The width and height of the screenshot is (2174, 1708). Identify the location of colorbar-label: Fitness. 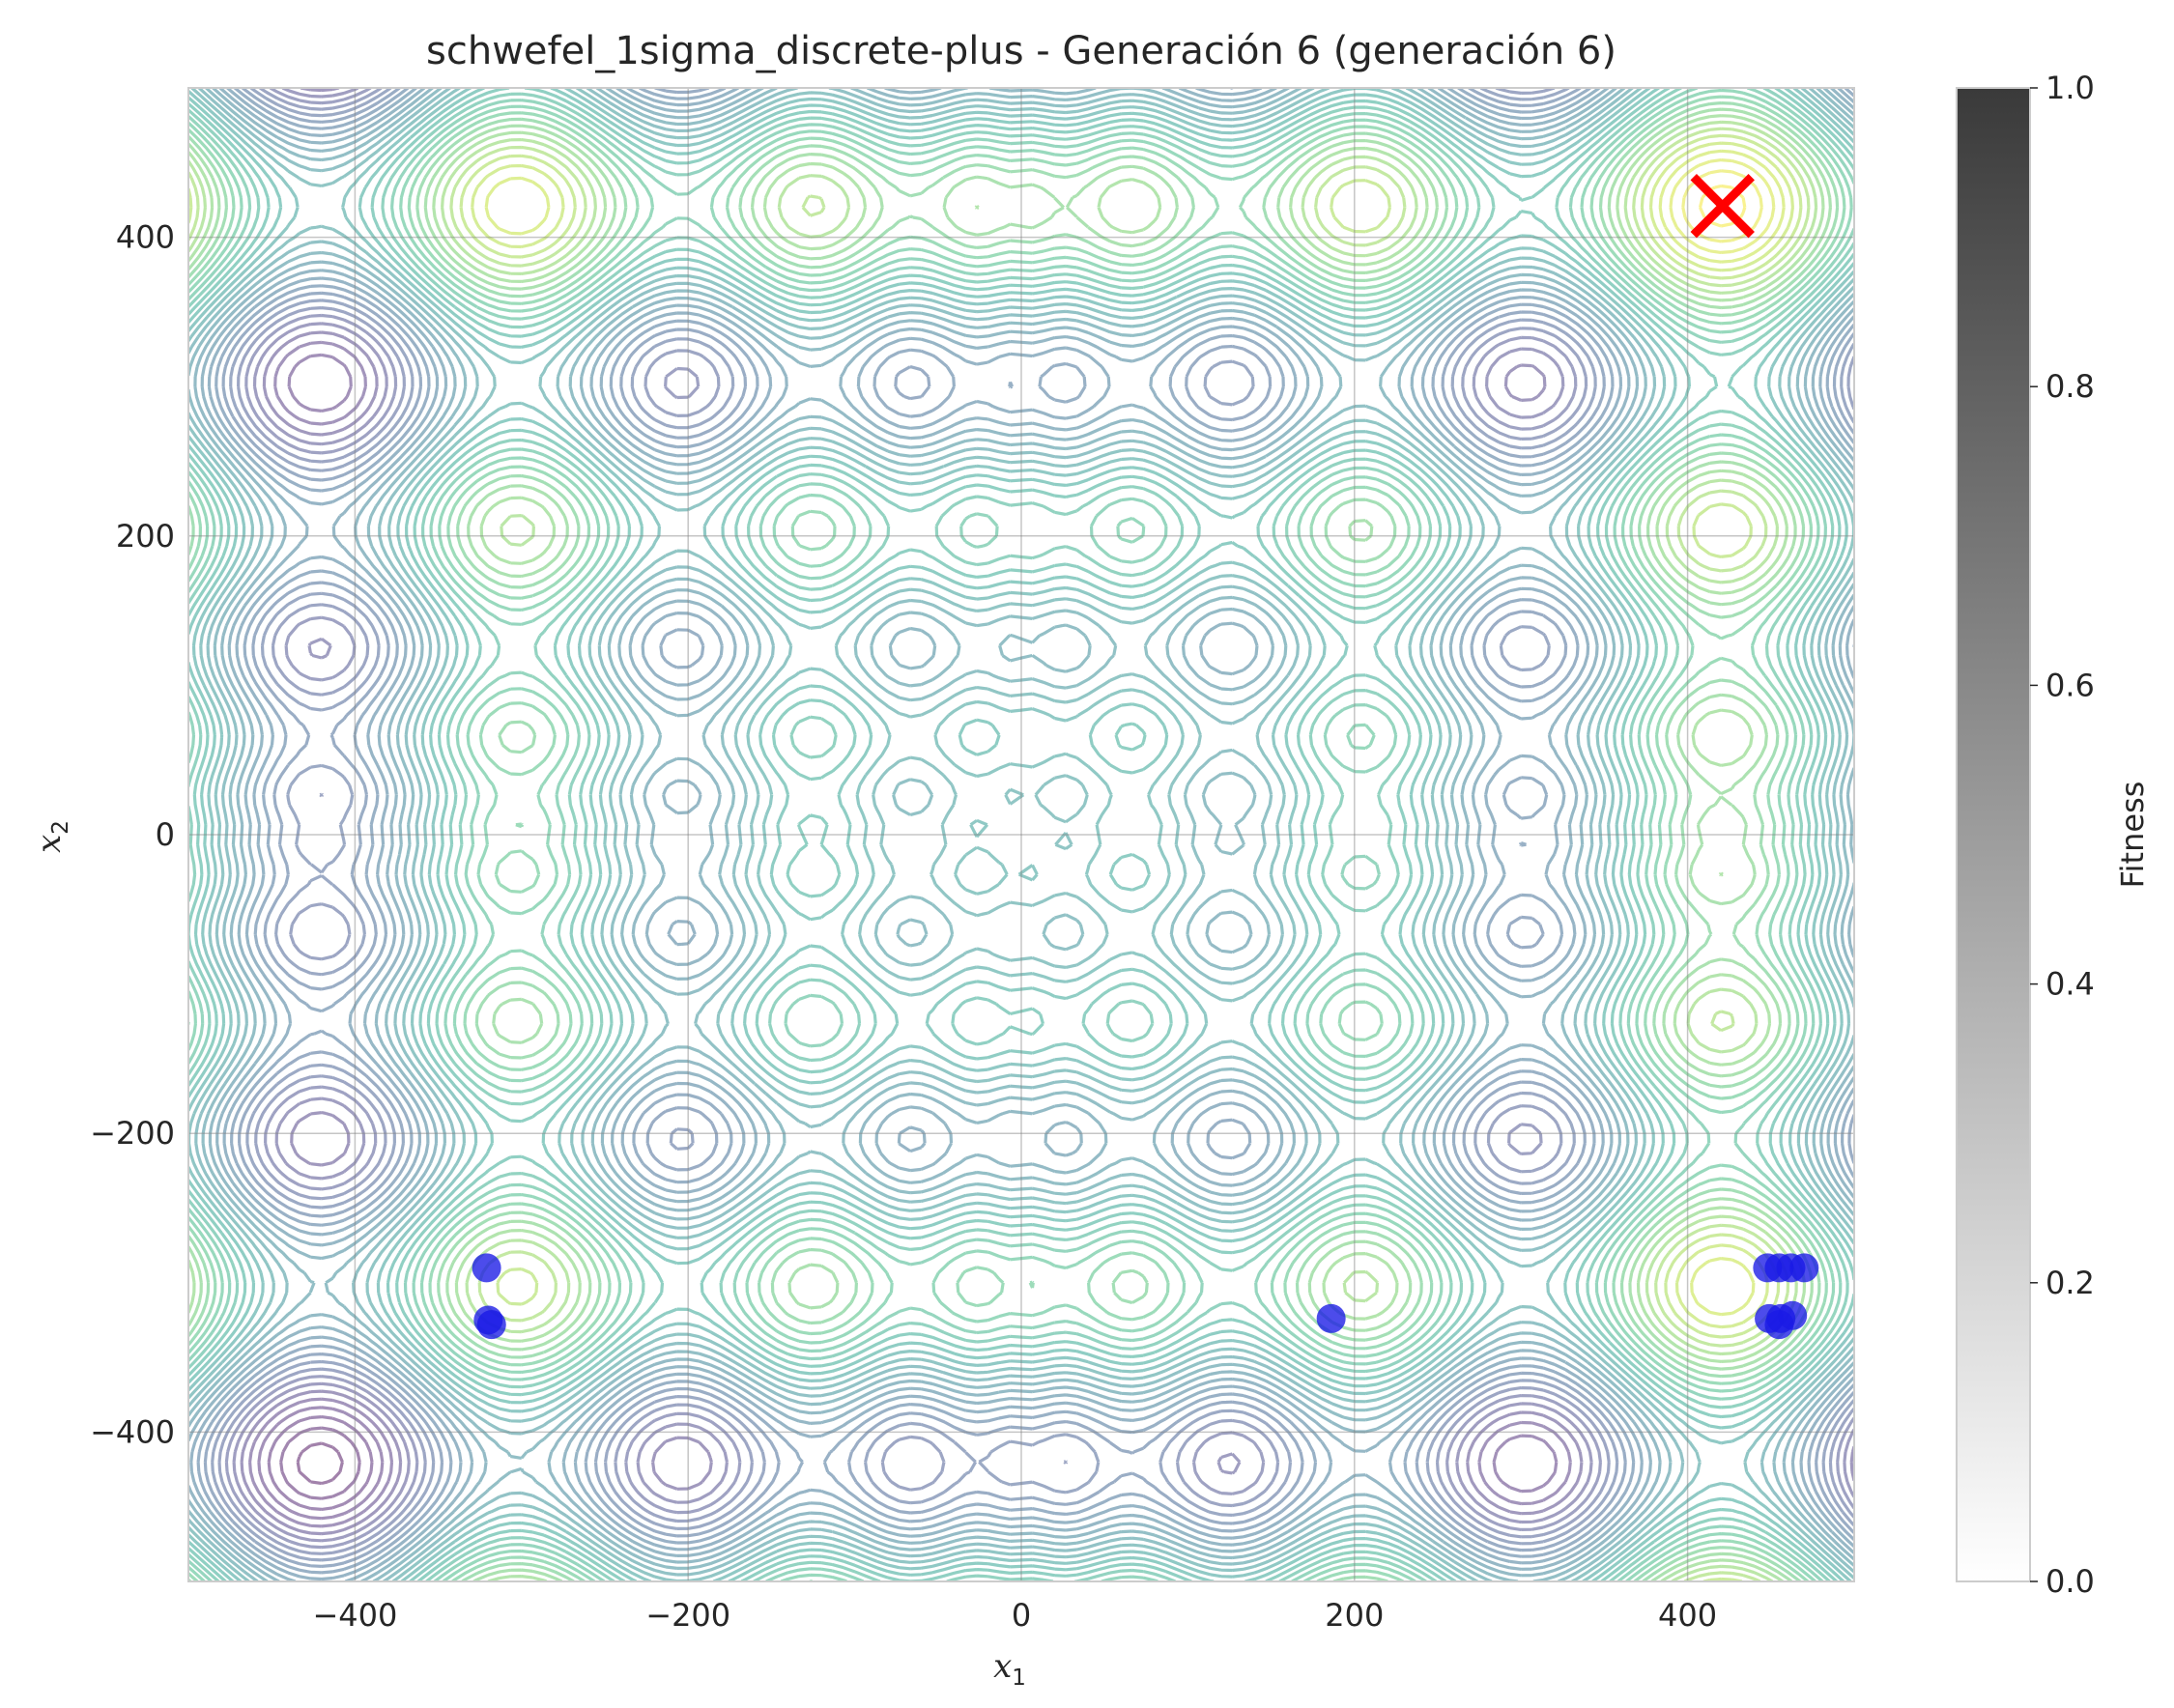
(2132, 835).